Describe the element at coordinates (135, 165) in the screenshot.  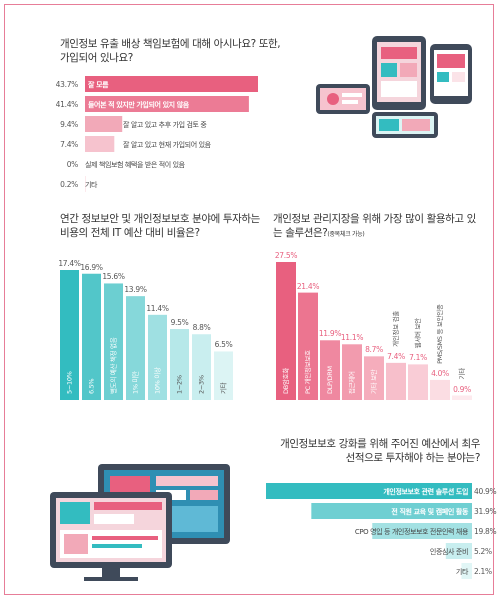
I see `chart1-category-label: 실제 책임보험 혜택을 받은 적이 있음` at that location.